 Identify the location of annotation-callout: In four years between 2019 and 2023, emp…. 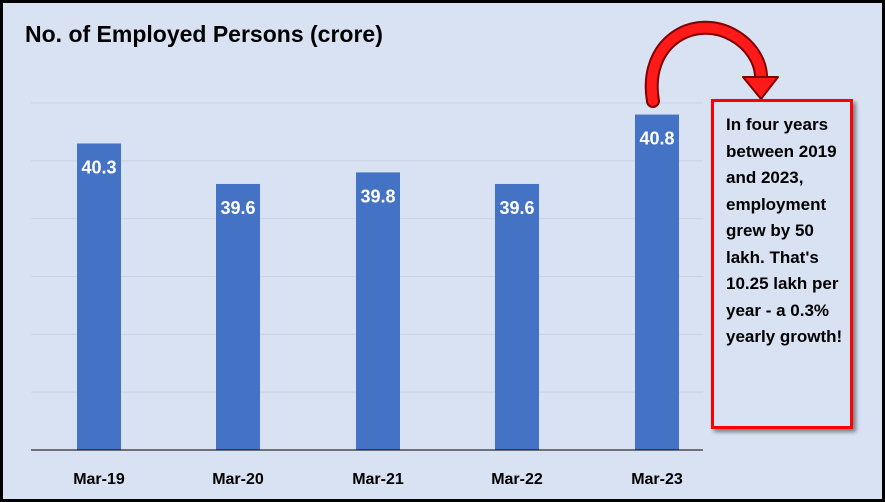
(782, 264).